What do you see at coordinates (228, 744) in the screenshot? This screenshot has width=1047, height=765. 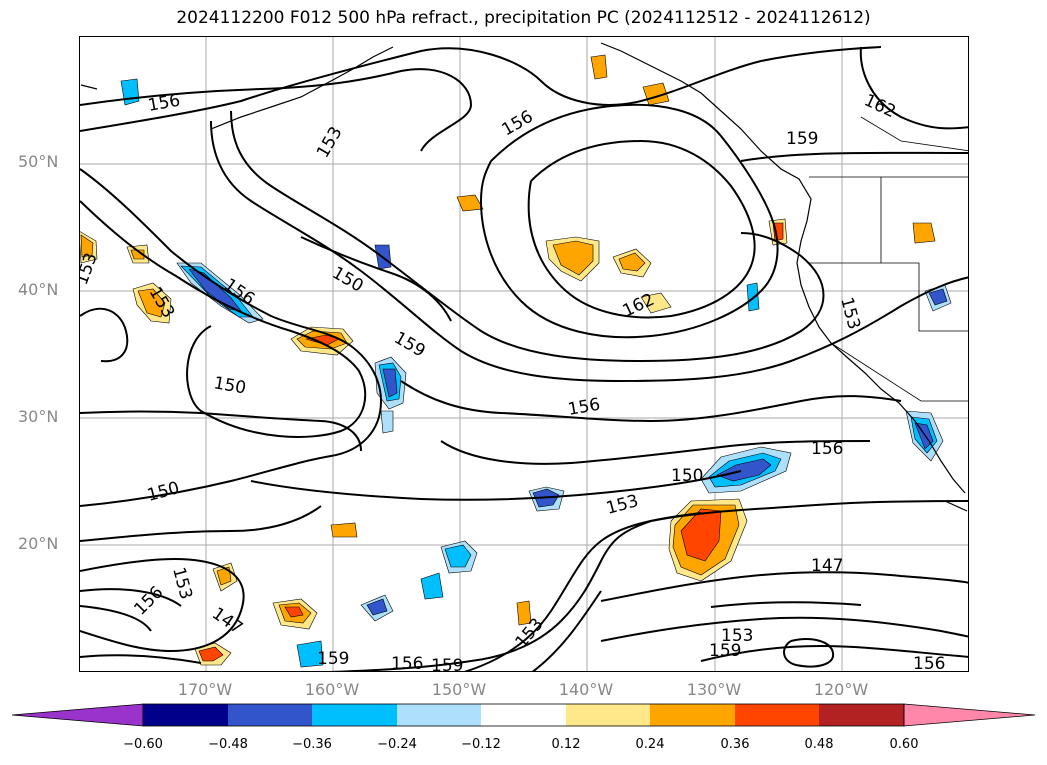 I see `colorbar-tick: −0.48` at bounding box center [228, 744].